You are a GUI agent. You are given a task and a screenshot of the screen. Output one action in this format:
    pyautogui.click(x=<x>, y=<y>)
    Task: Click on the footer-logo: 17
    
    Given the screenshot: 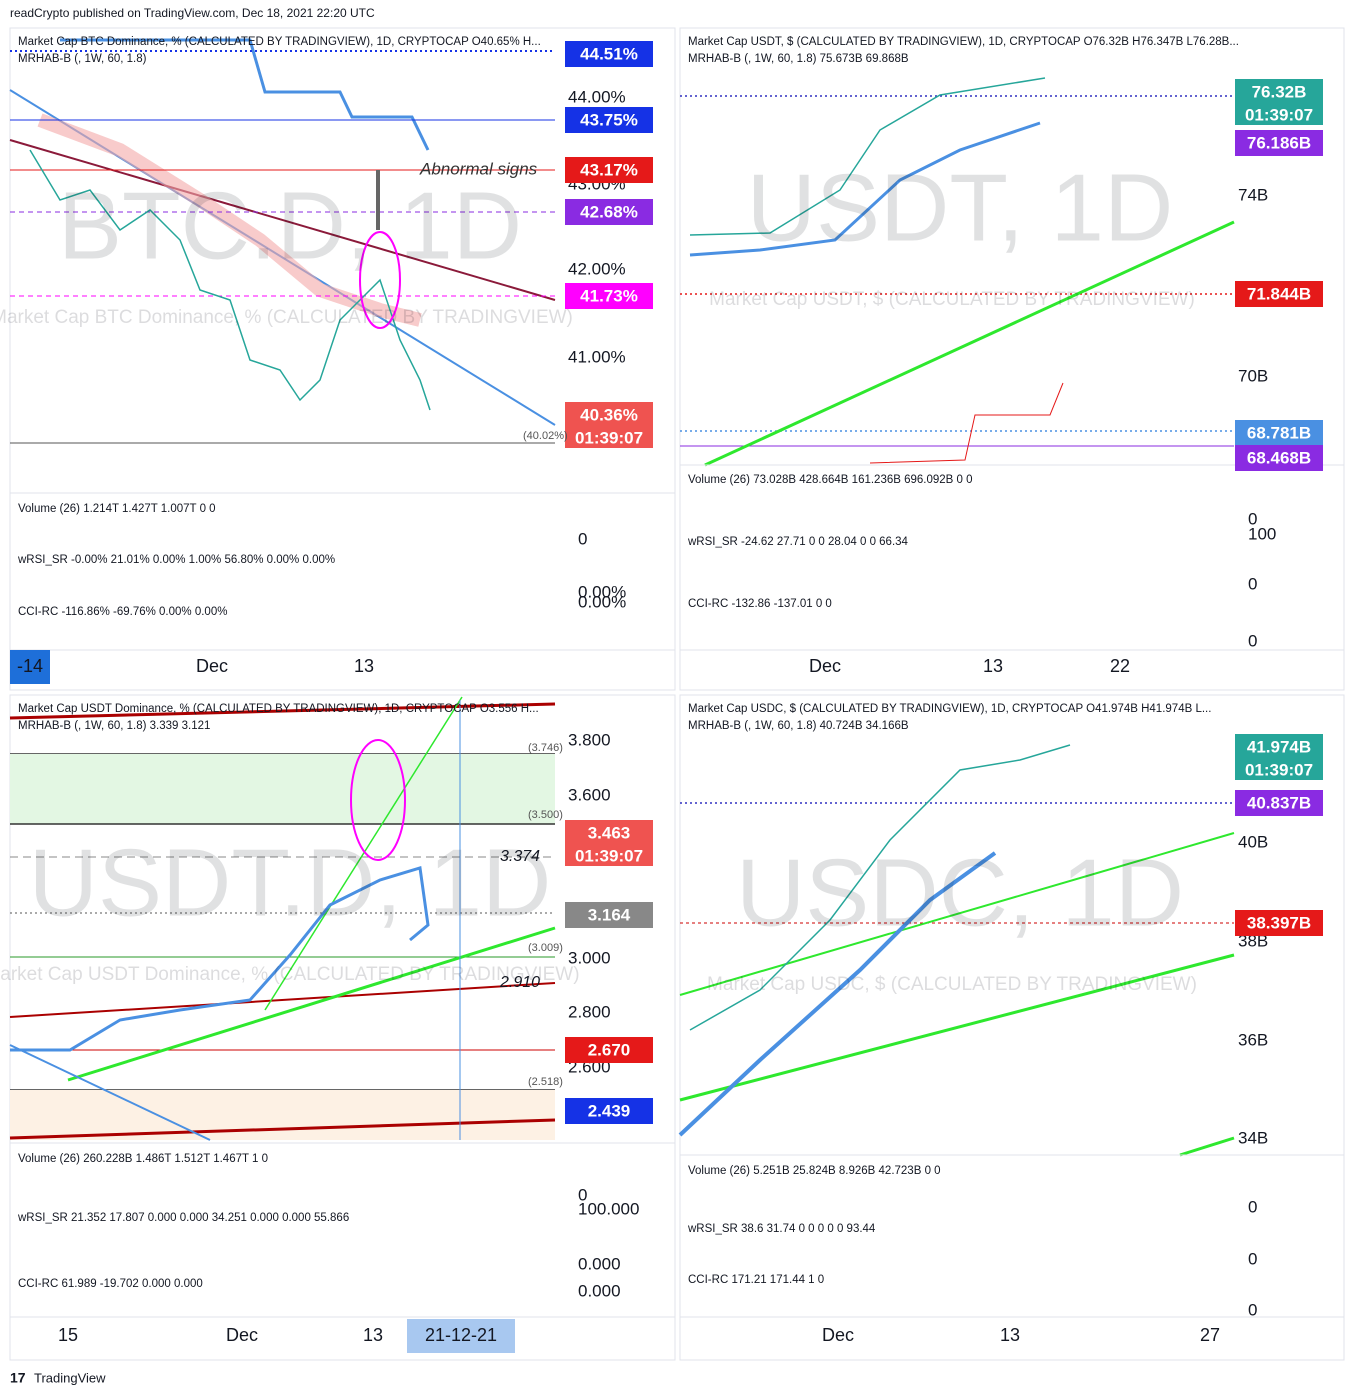 What is the action you would take?
    pyautogui.click(x=18, y=1378)
    